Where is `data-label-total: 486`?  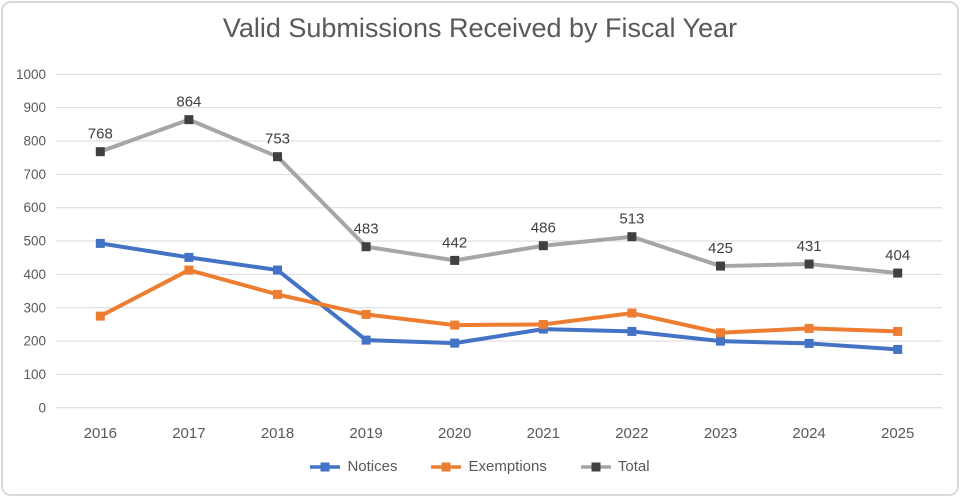 data-label-total: 486 is located at coordinates (543, 228).